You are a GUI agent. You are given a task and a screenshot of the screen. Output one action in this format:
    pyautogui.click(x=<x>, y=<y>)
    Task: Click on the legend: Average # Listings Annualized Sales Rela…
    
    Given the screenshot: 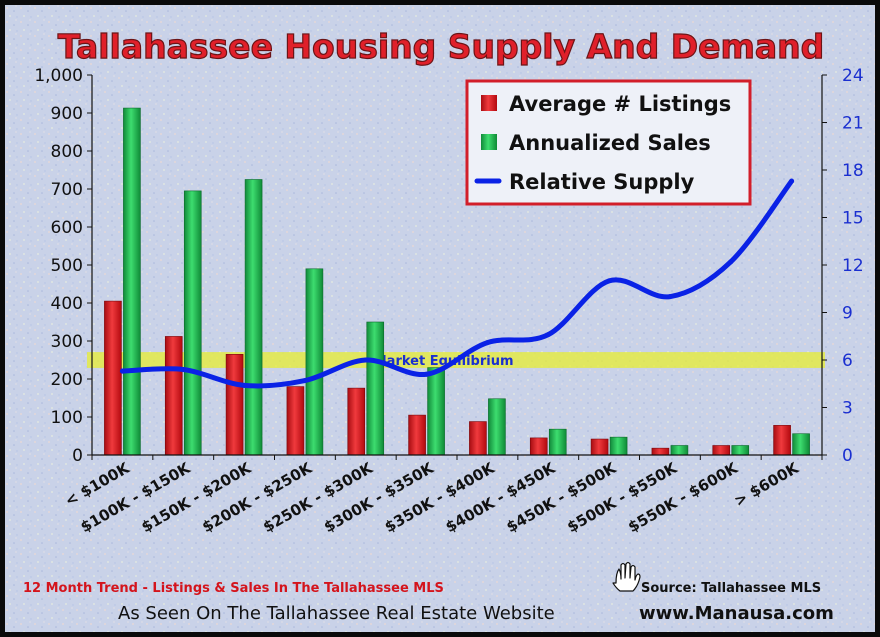 What is the action you would take?
    pyautogui.click(x=608, y=142)
    